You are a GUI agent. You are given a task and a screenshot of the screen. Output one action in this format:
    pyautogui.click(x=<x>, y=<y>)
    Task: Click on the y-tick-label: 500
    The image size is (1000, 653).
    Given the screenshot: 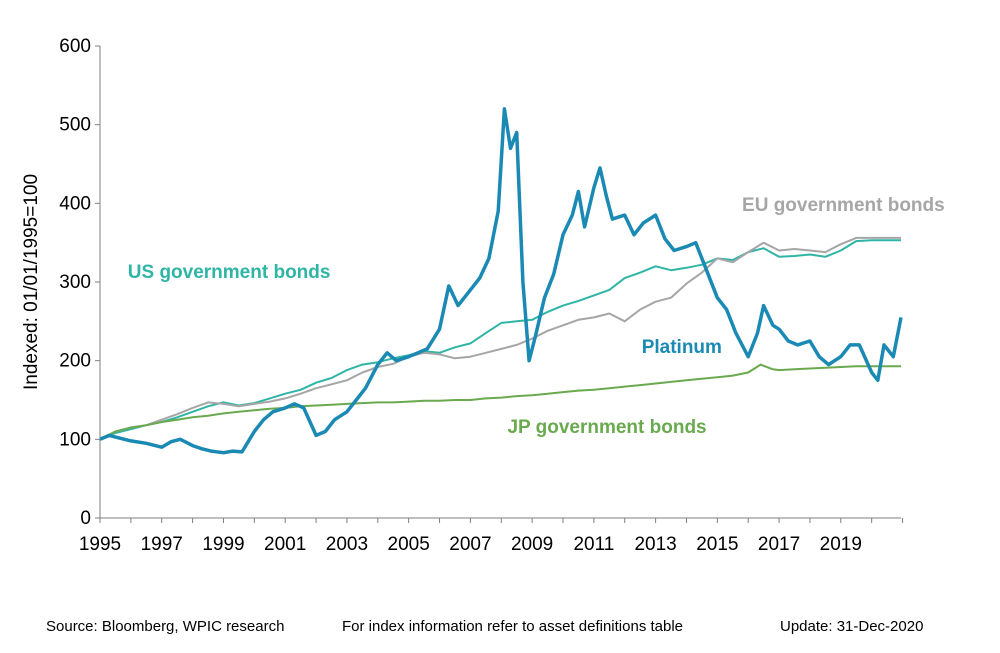 What is the action you would take?
    pyautogui.click(x=75, y=125)
    